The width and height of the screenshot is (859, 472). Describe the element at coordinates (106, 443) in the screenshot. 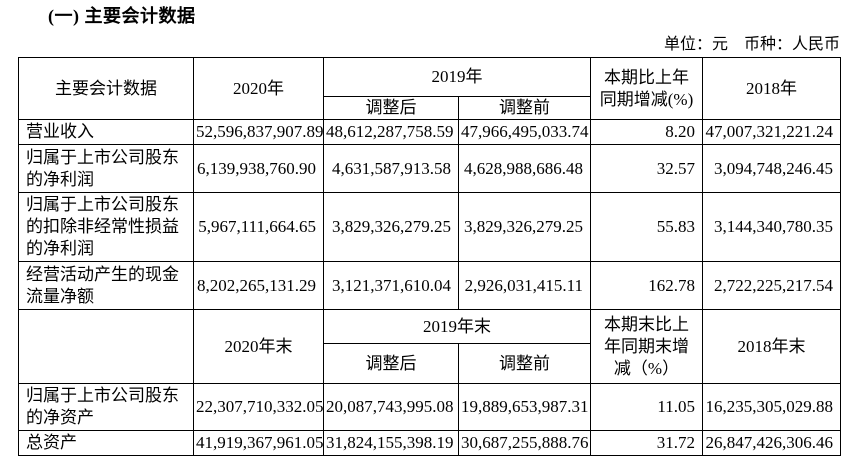

I see `row-label: 总资产` at that location.